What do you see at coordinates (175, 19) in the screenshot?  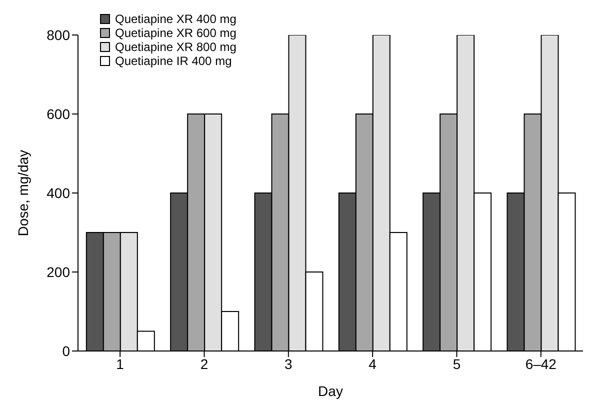 I see `legend-label: Quetiapine XR 400 mg` at bounding box center [175, 19].